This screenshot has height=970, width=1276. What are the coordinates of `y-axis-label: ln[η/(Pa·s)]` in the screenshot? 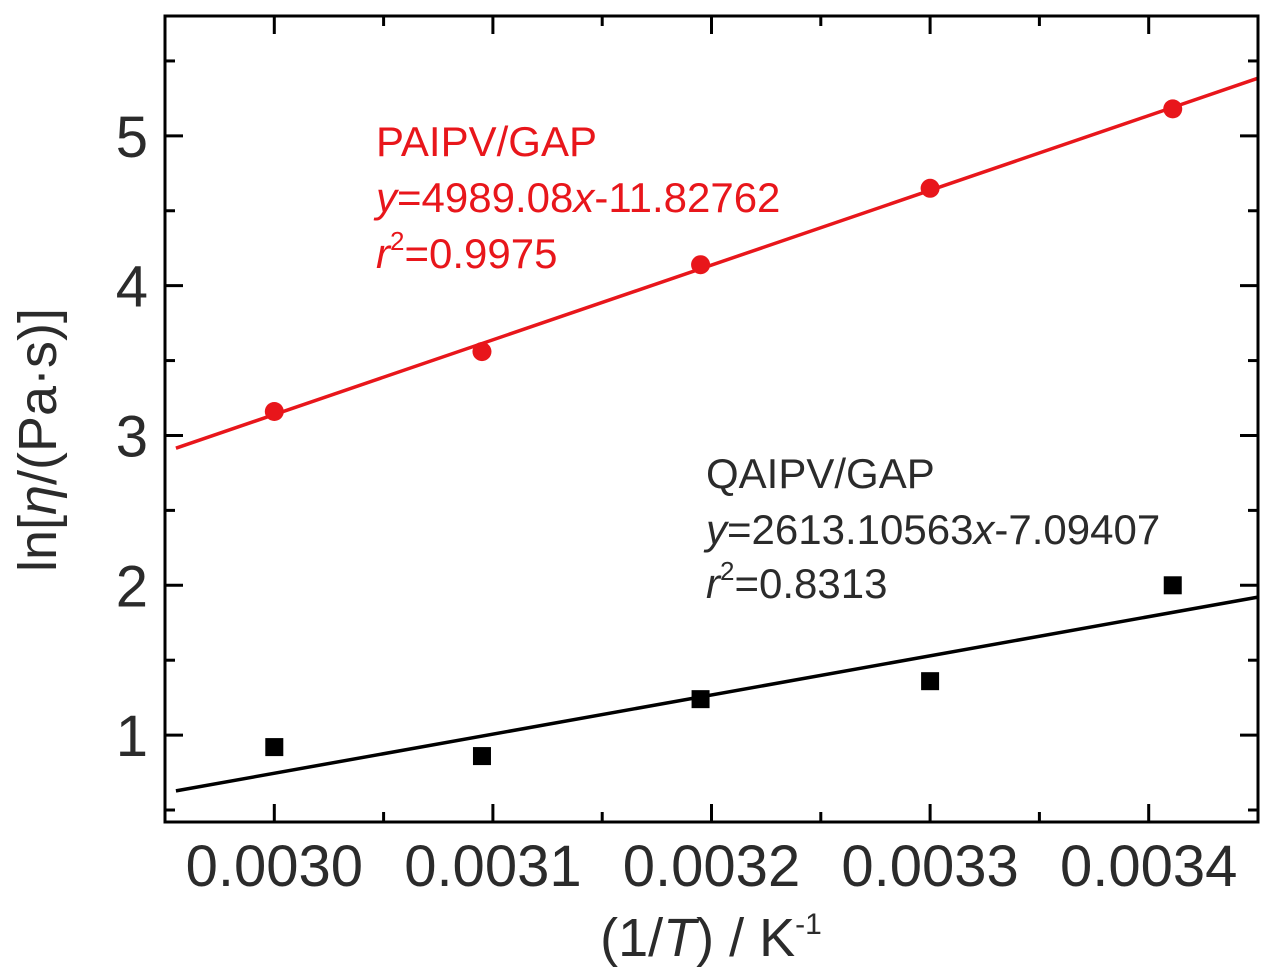 It's located at (38, 440).